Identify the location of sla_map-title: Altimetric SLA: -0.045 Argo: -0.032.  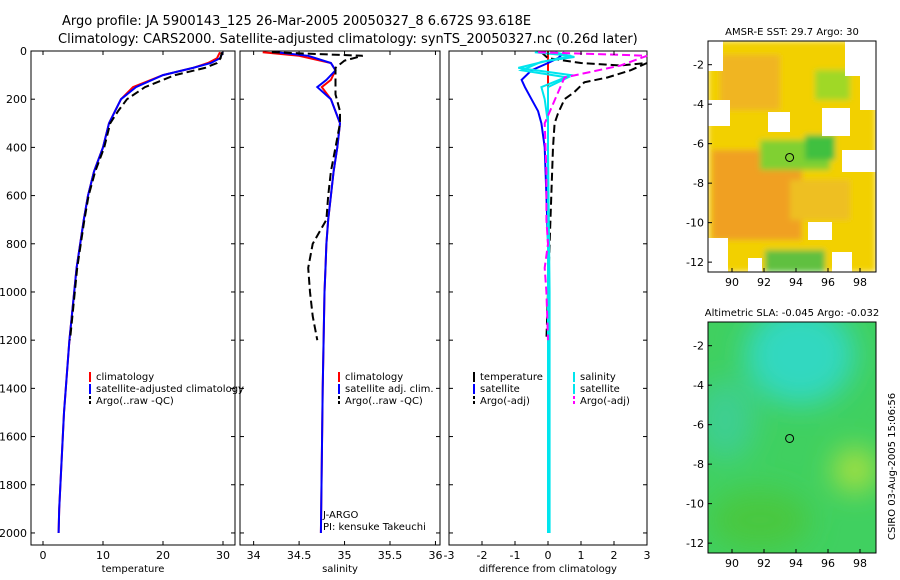
(792, 313).